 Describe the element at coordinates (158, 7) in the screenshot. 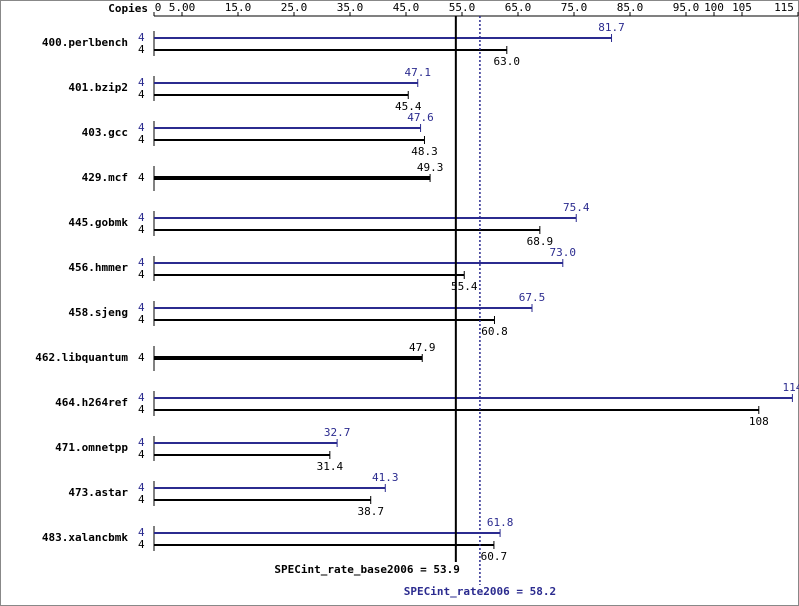

I see `x-tick-label: 0` at that location.